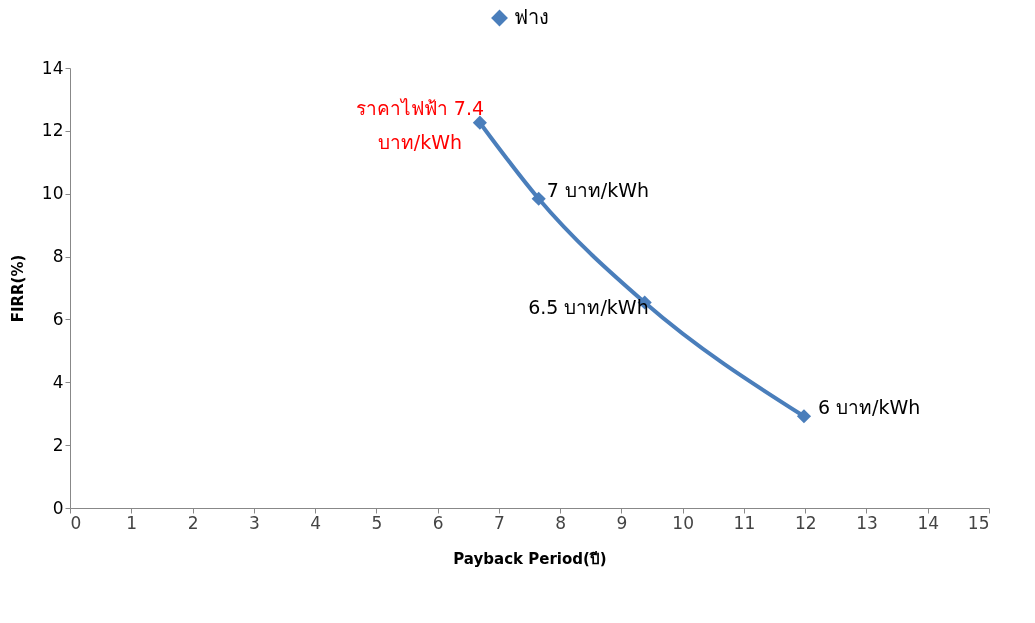 Image resolution: width=1035 pixels, height=623 pixels. Describe the element at coordinates (58, 444) in the screenshot. I see `y-tick-label: 2` at that location.